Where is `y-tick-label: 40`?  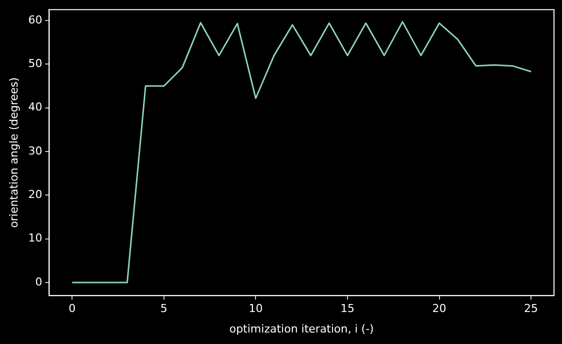
y-tick-label: 40 is located at coordinates (35, 107).